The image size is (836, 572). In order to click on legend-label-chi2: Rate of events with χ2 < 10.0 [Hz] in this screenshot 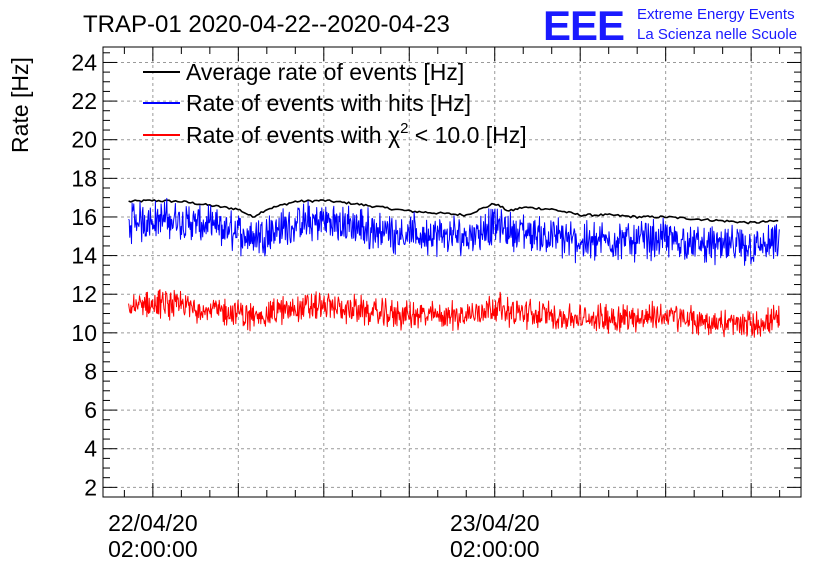, I will do `click(356, 134)`.